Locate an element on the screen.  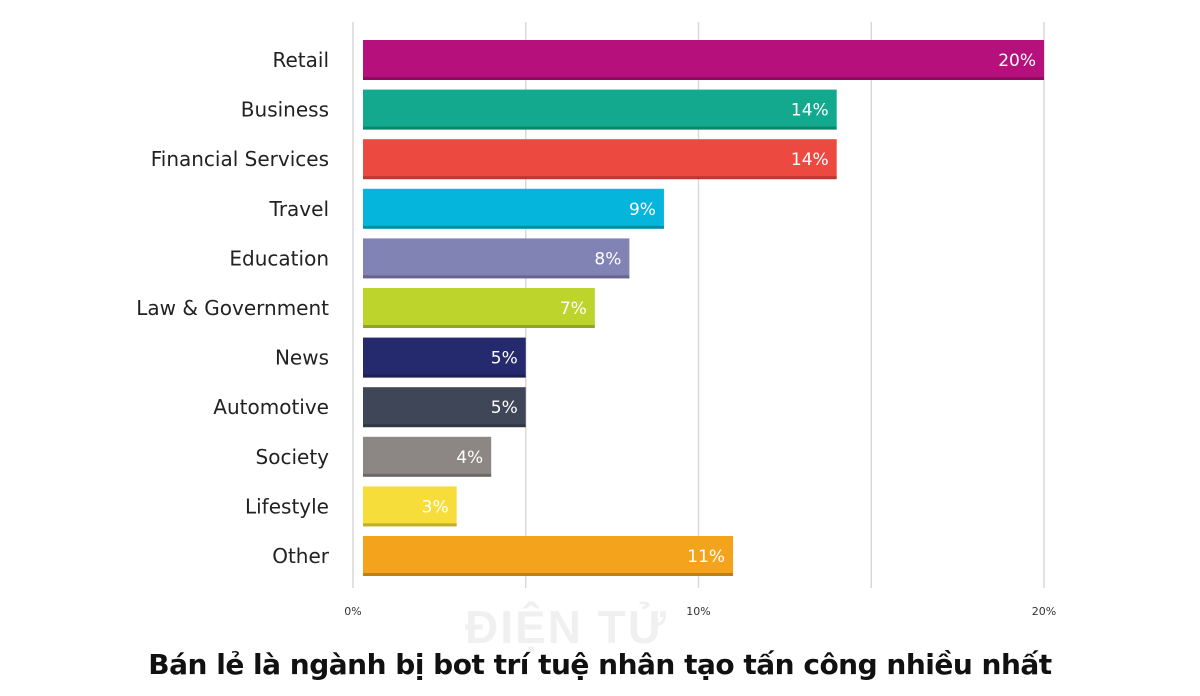
bar-group: Financial Services 14% is located at coordinates (494, 159).